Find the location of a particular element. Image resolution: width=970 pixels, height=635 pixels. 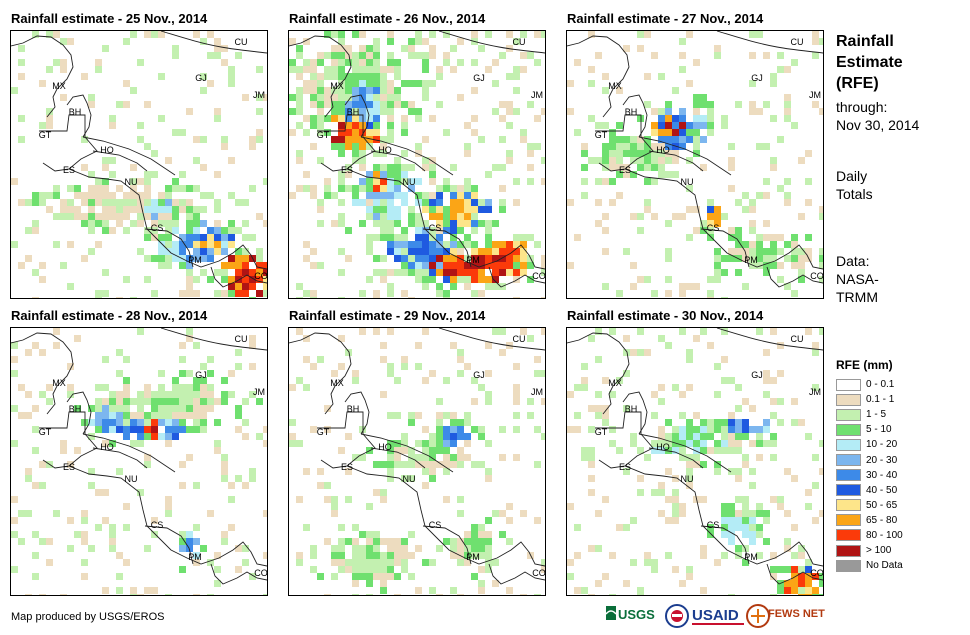

legend-swatch is located at coordinates (848, 444).